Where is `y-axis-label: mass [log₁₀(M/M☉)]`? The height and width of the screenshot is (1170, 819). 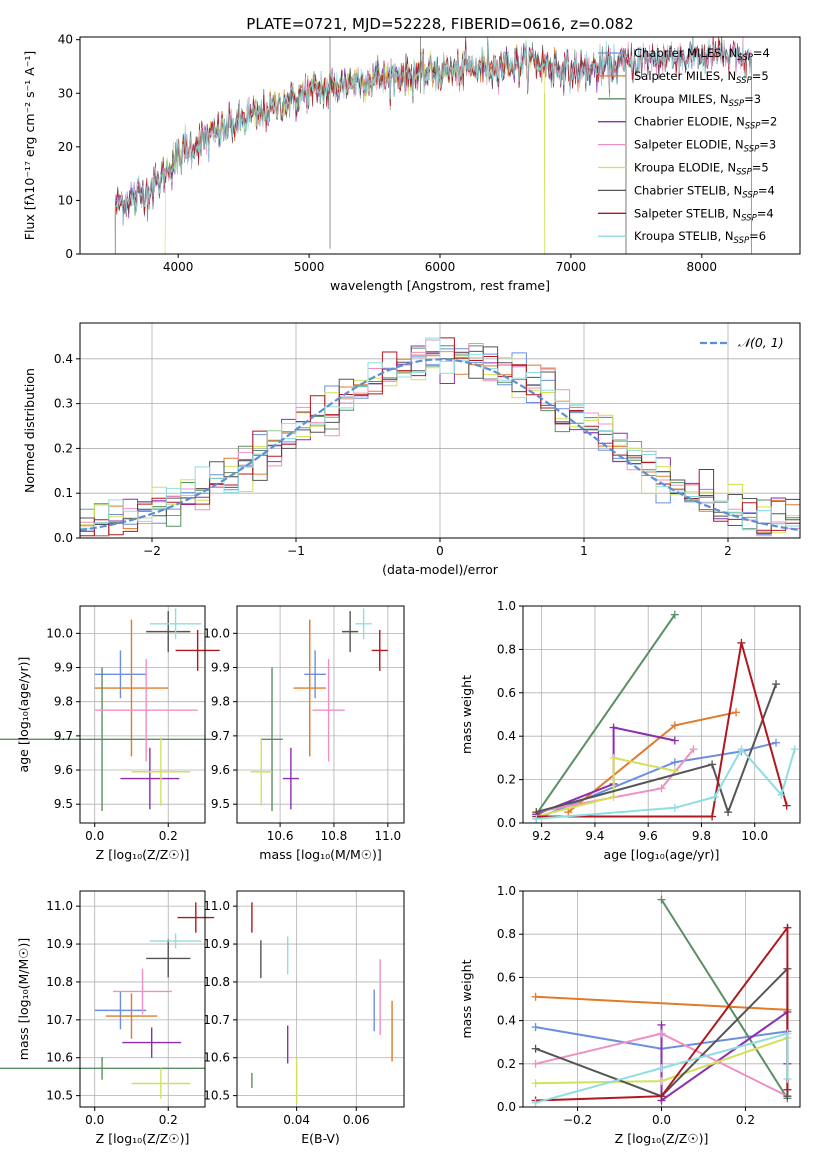
y-axis-label: mass [log₁₀(M/M☉)] is located at coordinates (23, 999).